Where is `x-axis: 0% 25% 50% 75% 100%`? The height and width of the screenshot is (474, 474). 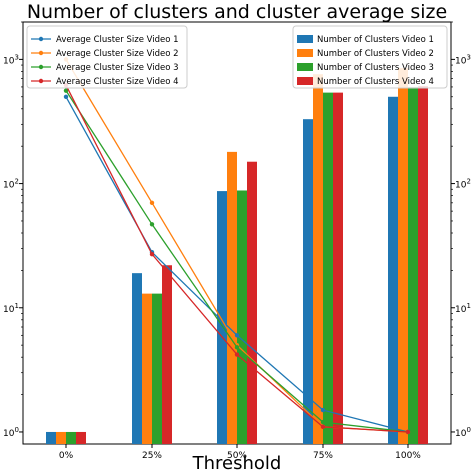
x-axis: 0% 25% 50% 75% 100% is located at coordinates (240, 452).